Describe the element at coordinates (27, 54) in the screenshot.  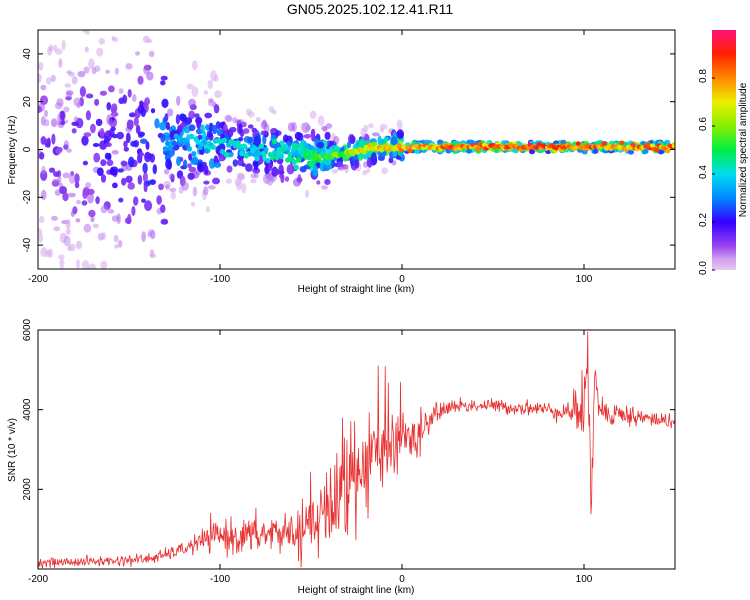
I see `spectrogram-y-tick-label: 40` at that location.